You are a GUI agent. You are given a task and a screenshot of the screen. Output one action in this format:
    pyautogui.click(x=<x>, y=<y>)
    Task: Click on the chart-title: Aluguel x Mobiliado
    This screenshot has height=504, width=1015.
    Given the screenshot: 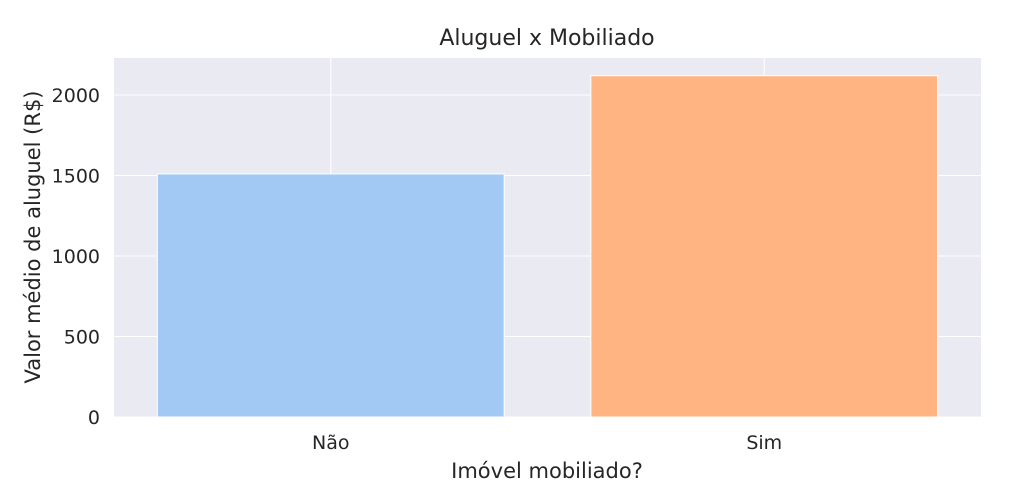 What is the action you would take?
    pyautogui.click(x=546, y=38)
    